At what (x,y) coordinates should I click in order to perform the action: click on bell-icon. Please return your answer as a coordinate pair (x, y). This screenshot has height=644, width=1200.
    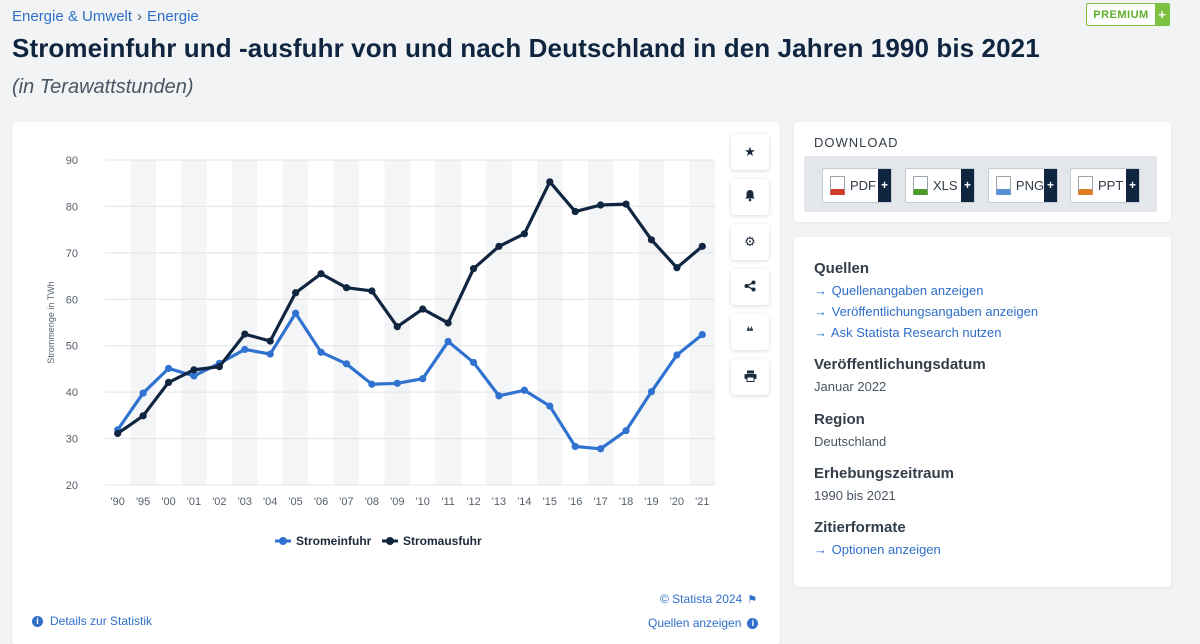
    Looking at the image, I should click on (750, 197).